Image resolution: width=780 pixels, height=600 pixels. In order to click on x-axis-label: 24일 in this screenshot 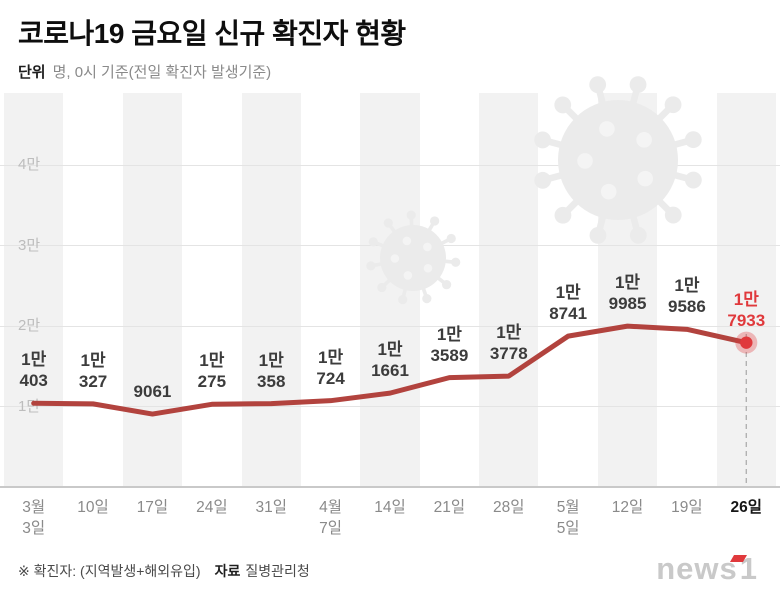, I will do `click(212, 507)`.